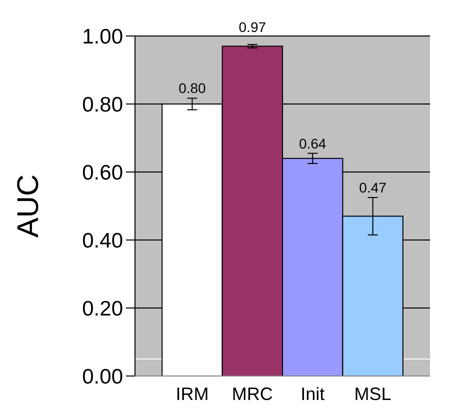 The height and width of the screenshot is (419, 450). What do you see at coordinates (28, 206) in the screenshot?
I see `y-axis-title: AUC` at bounding box center [28, 206].